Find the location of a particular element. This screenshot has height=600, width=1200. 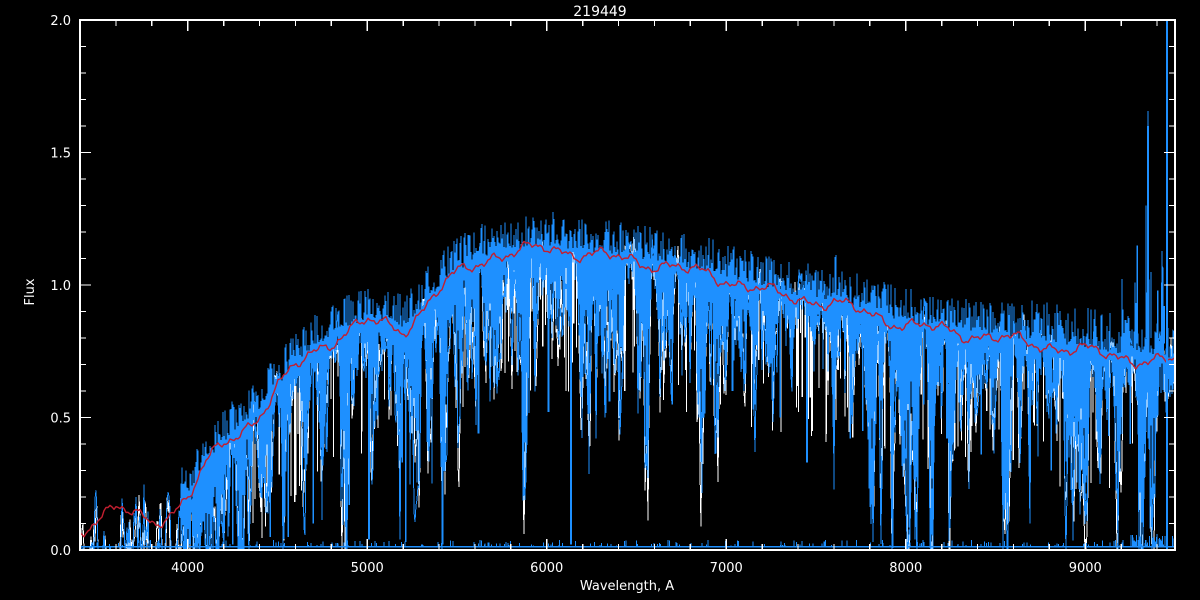

y-axis-tick-labels: 0.0 0.5 1.0 1.5 2.0 is located at coordinates (60, 286).